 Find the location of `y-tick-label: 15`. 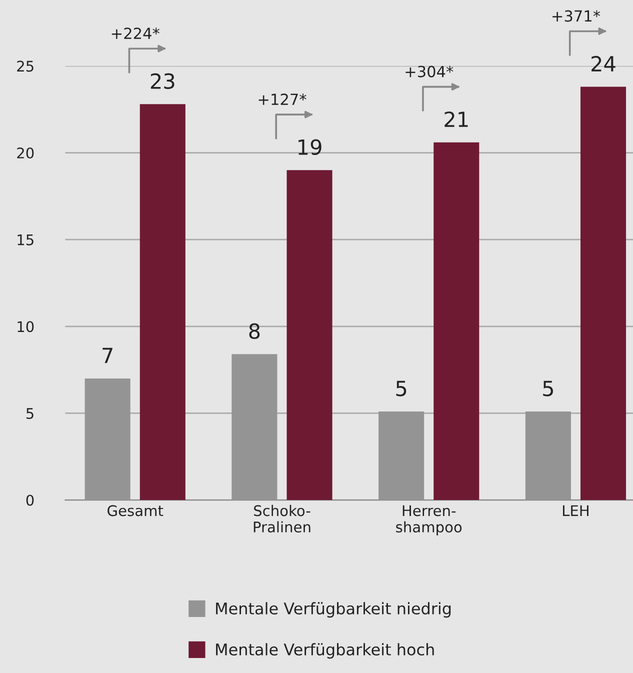

y-tick-label: 15 is located at coordinates (26, 240).